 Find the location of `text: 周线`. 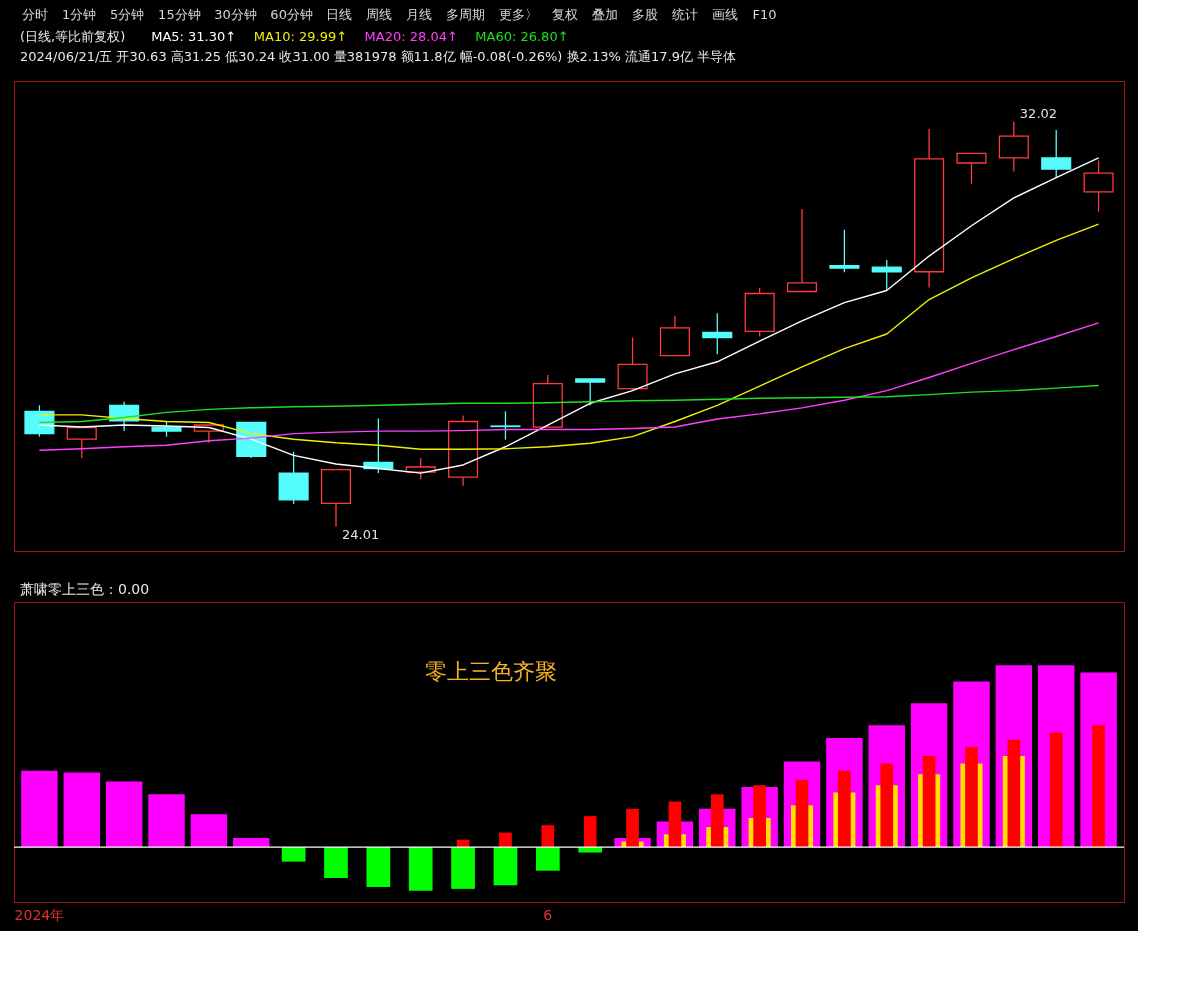

text: 周线 is located at coordinates (379, 14).